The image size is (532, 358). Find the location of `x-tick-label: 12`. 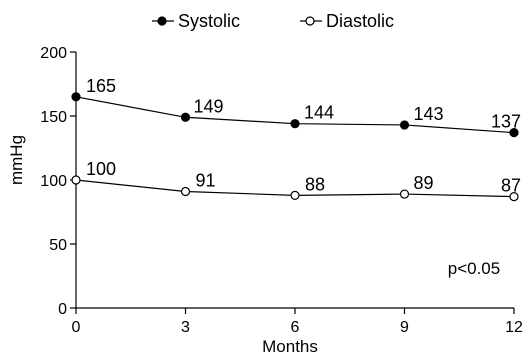

x-tick-label: 12 is located at coordinates (514, 327).